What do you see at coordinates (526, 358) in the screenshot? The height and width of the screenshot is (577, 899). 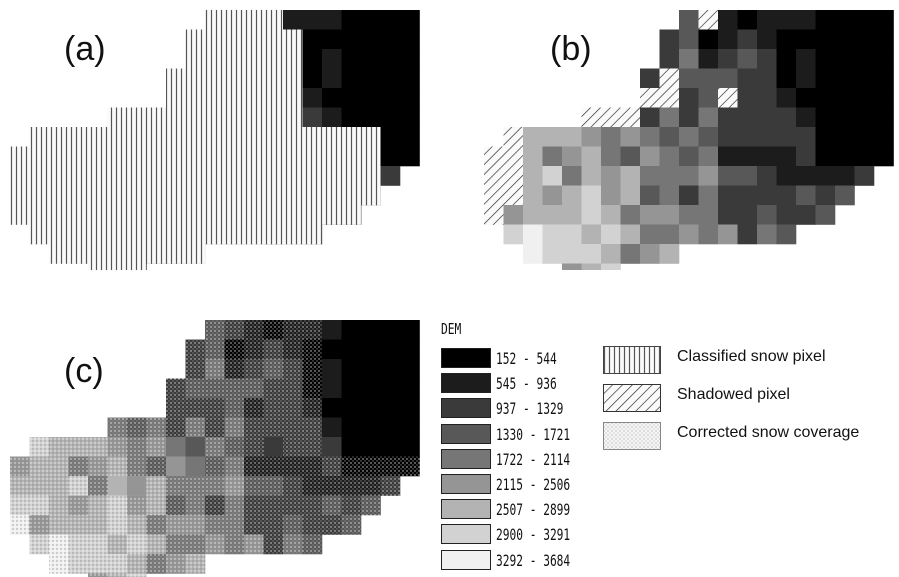 I see `dem-class-label: 152 - 544` at bounding box center [526, 358].